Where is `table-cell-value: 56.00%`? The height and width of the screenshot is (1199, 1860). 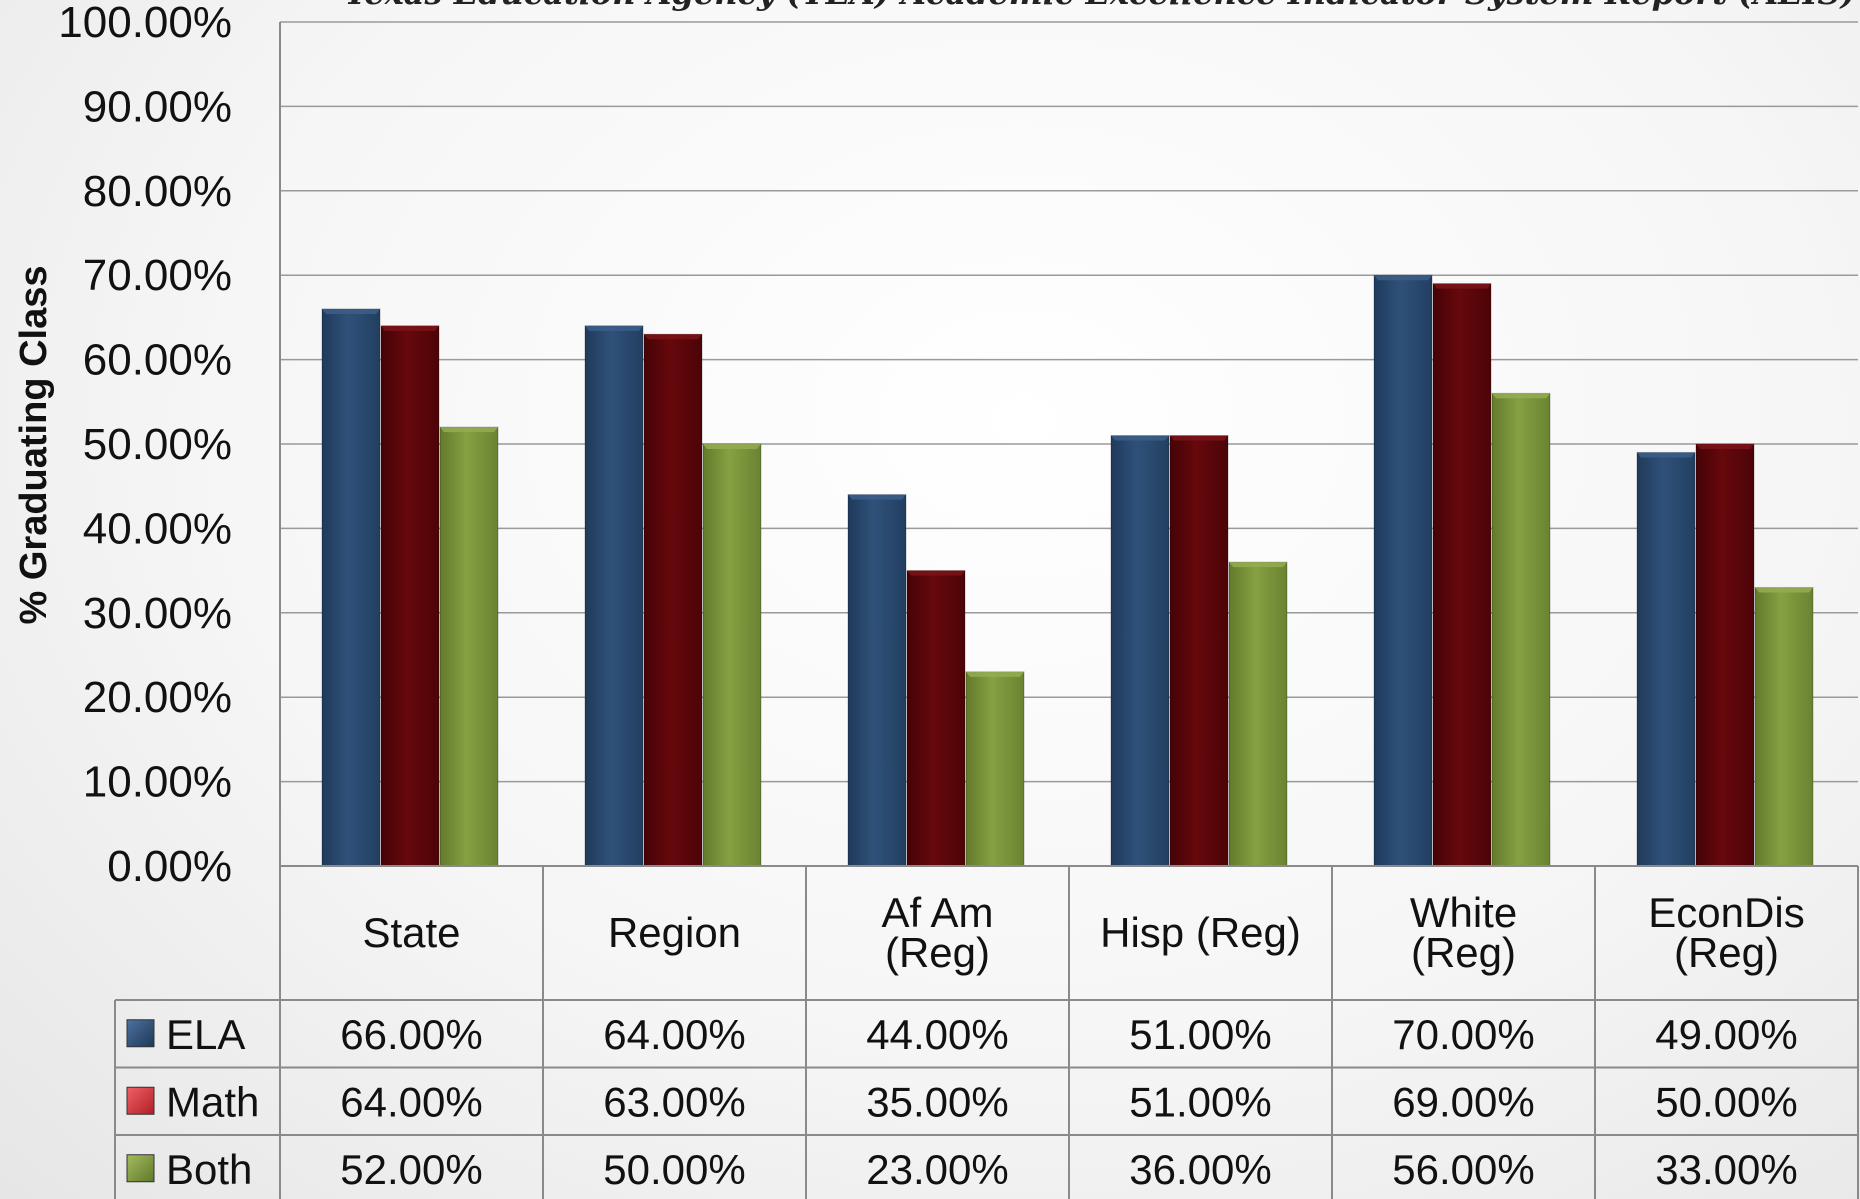 table-cell-value: 56.00% is located at coordinates (1463, 1169).